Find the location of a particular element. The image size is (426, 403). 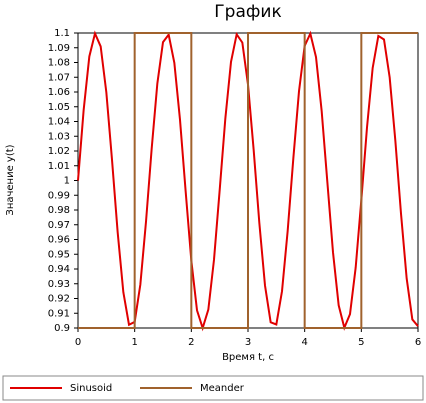

y-tick-label: 0.99 is located at coordinates (59, 195).